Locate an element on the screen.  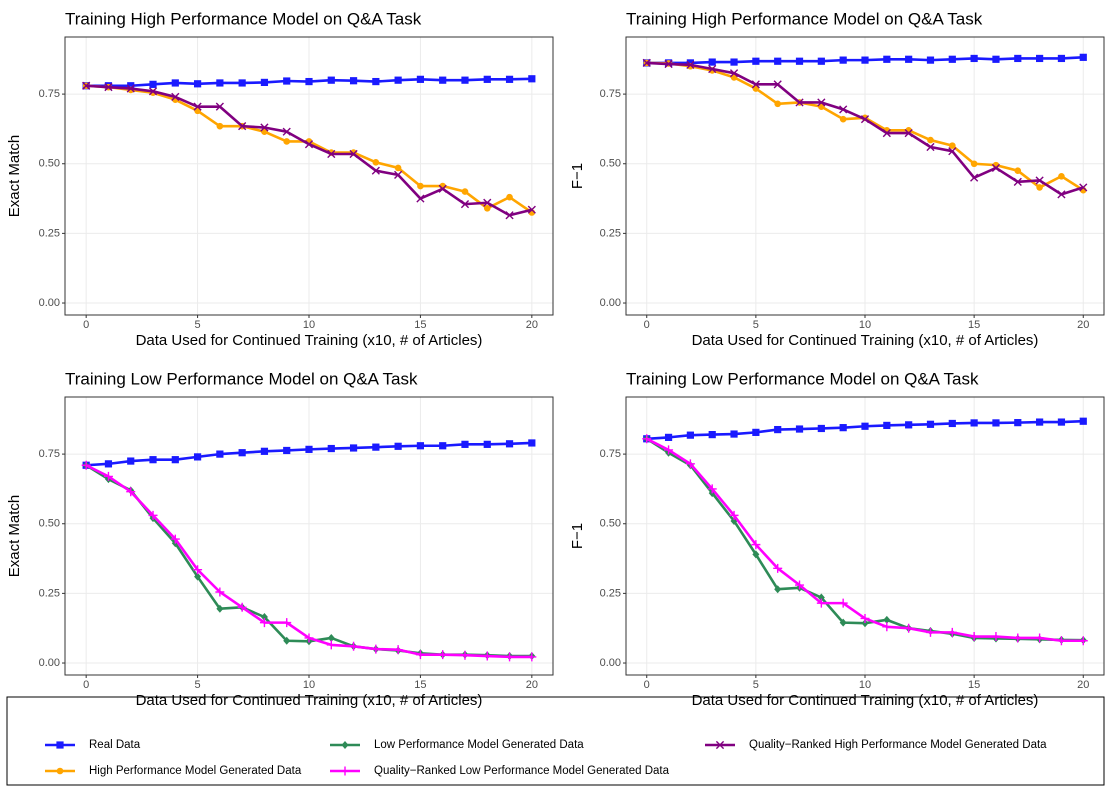
y-axis-label: F−1 is located at coordinates (577, 536).